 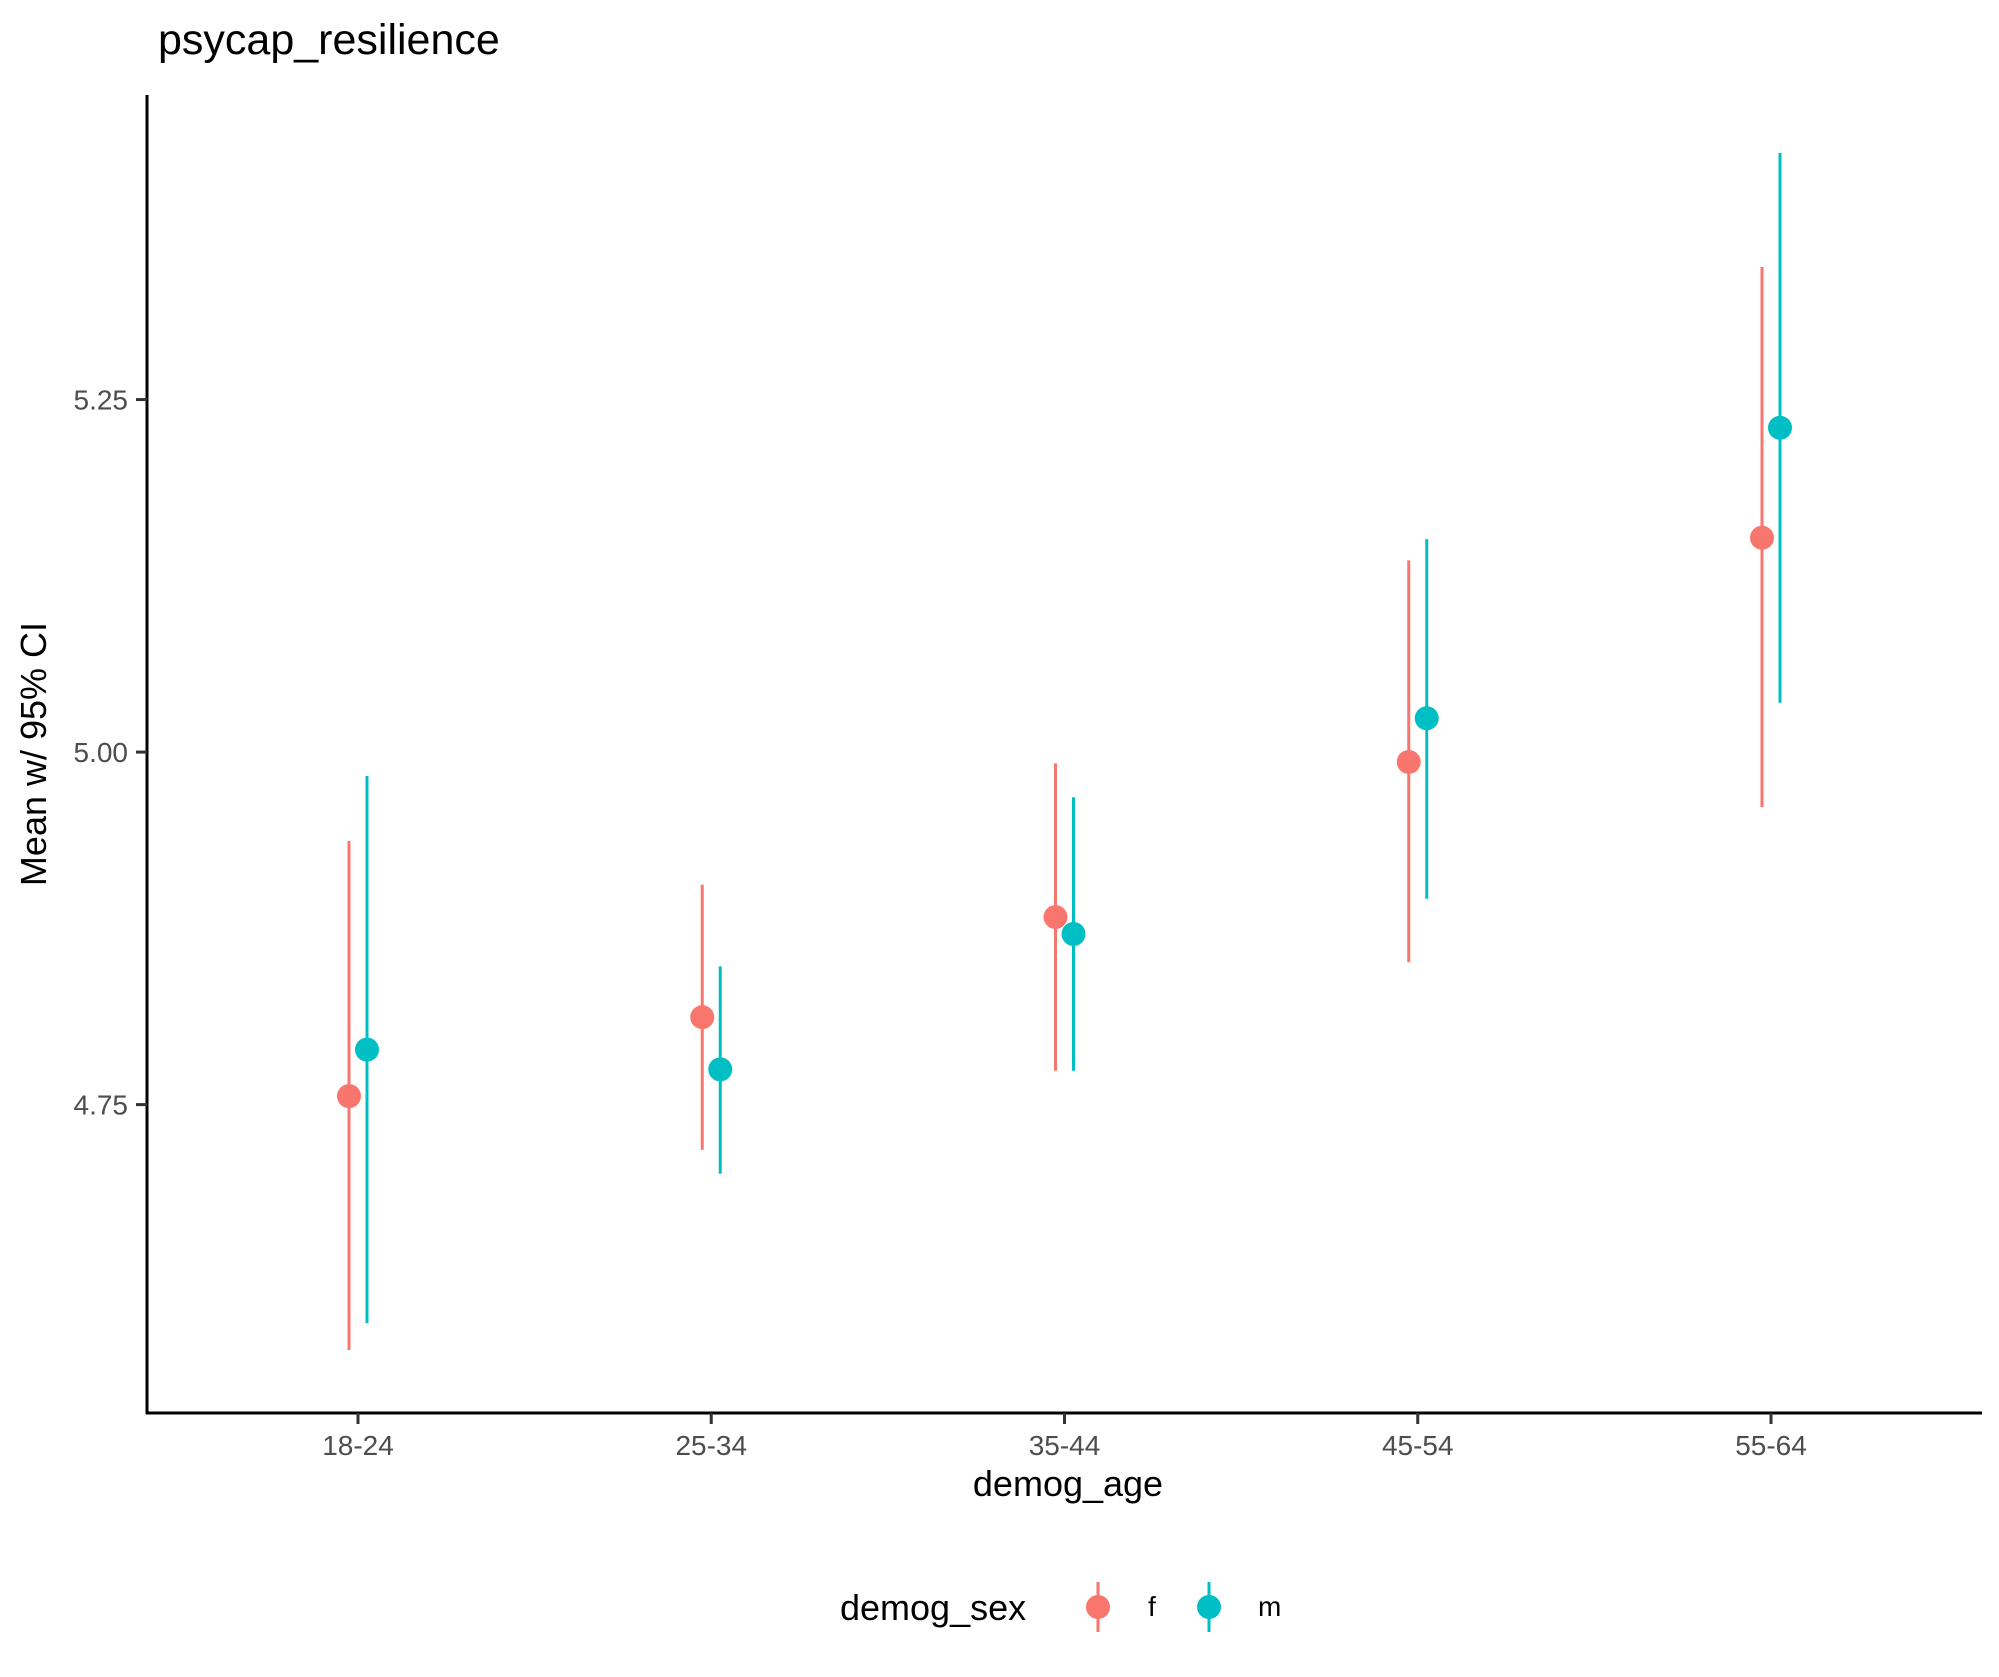 What do you see at coordinates (933, 1607) in the screenshot?
I see `legend-title: demog_sex` at bounding box center [933, 1607].